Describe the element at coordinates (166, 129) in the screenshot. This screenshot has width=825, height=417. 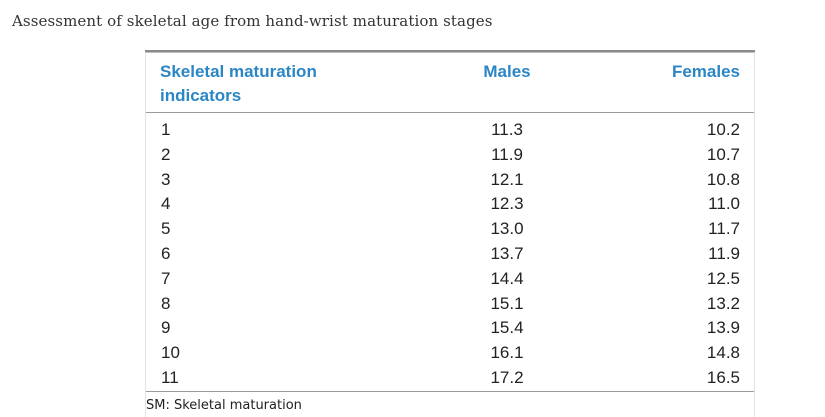
I see `cell-indicator: 1` at that location.